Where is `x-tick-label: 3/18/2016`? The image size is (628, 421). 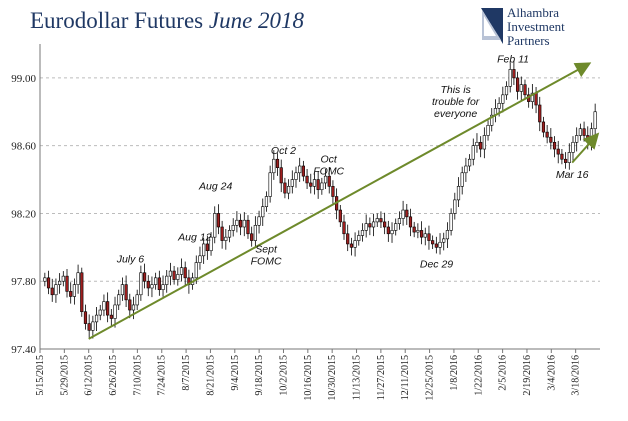 x-tick-label: 3/18/2016 is located at coordinates (576, 375).